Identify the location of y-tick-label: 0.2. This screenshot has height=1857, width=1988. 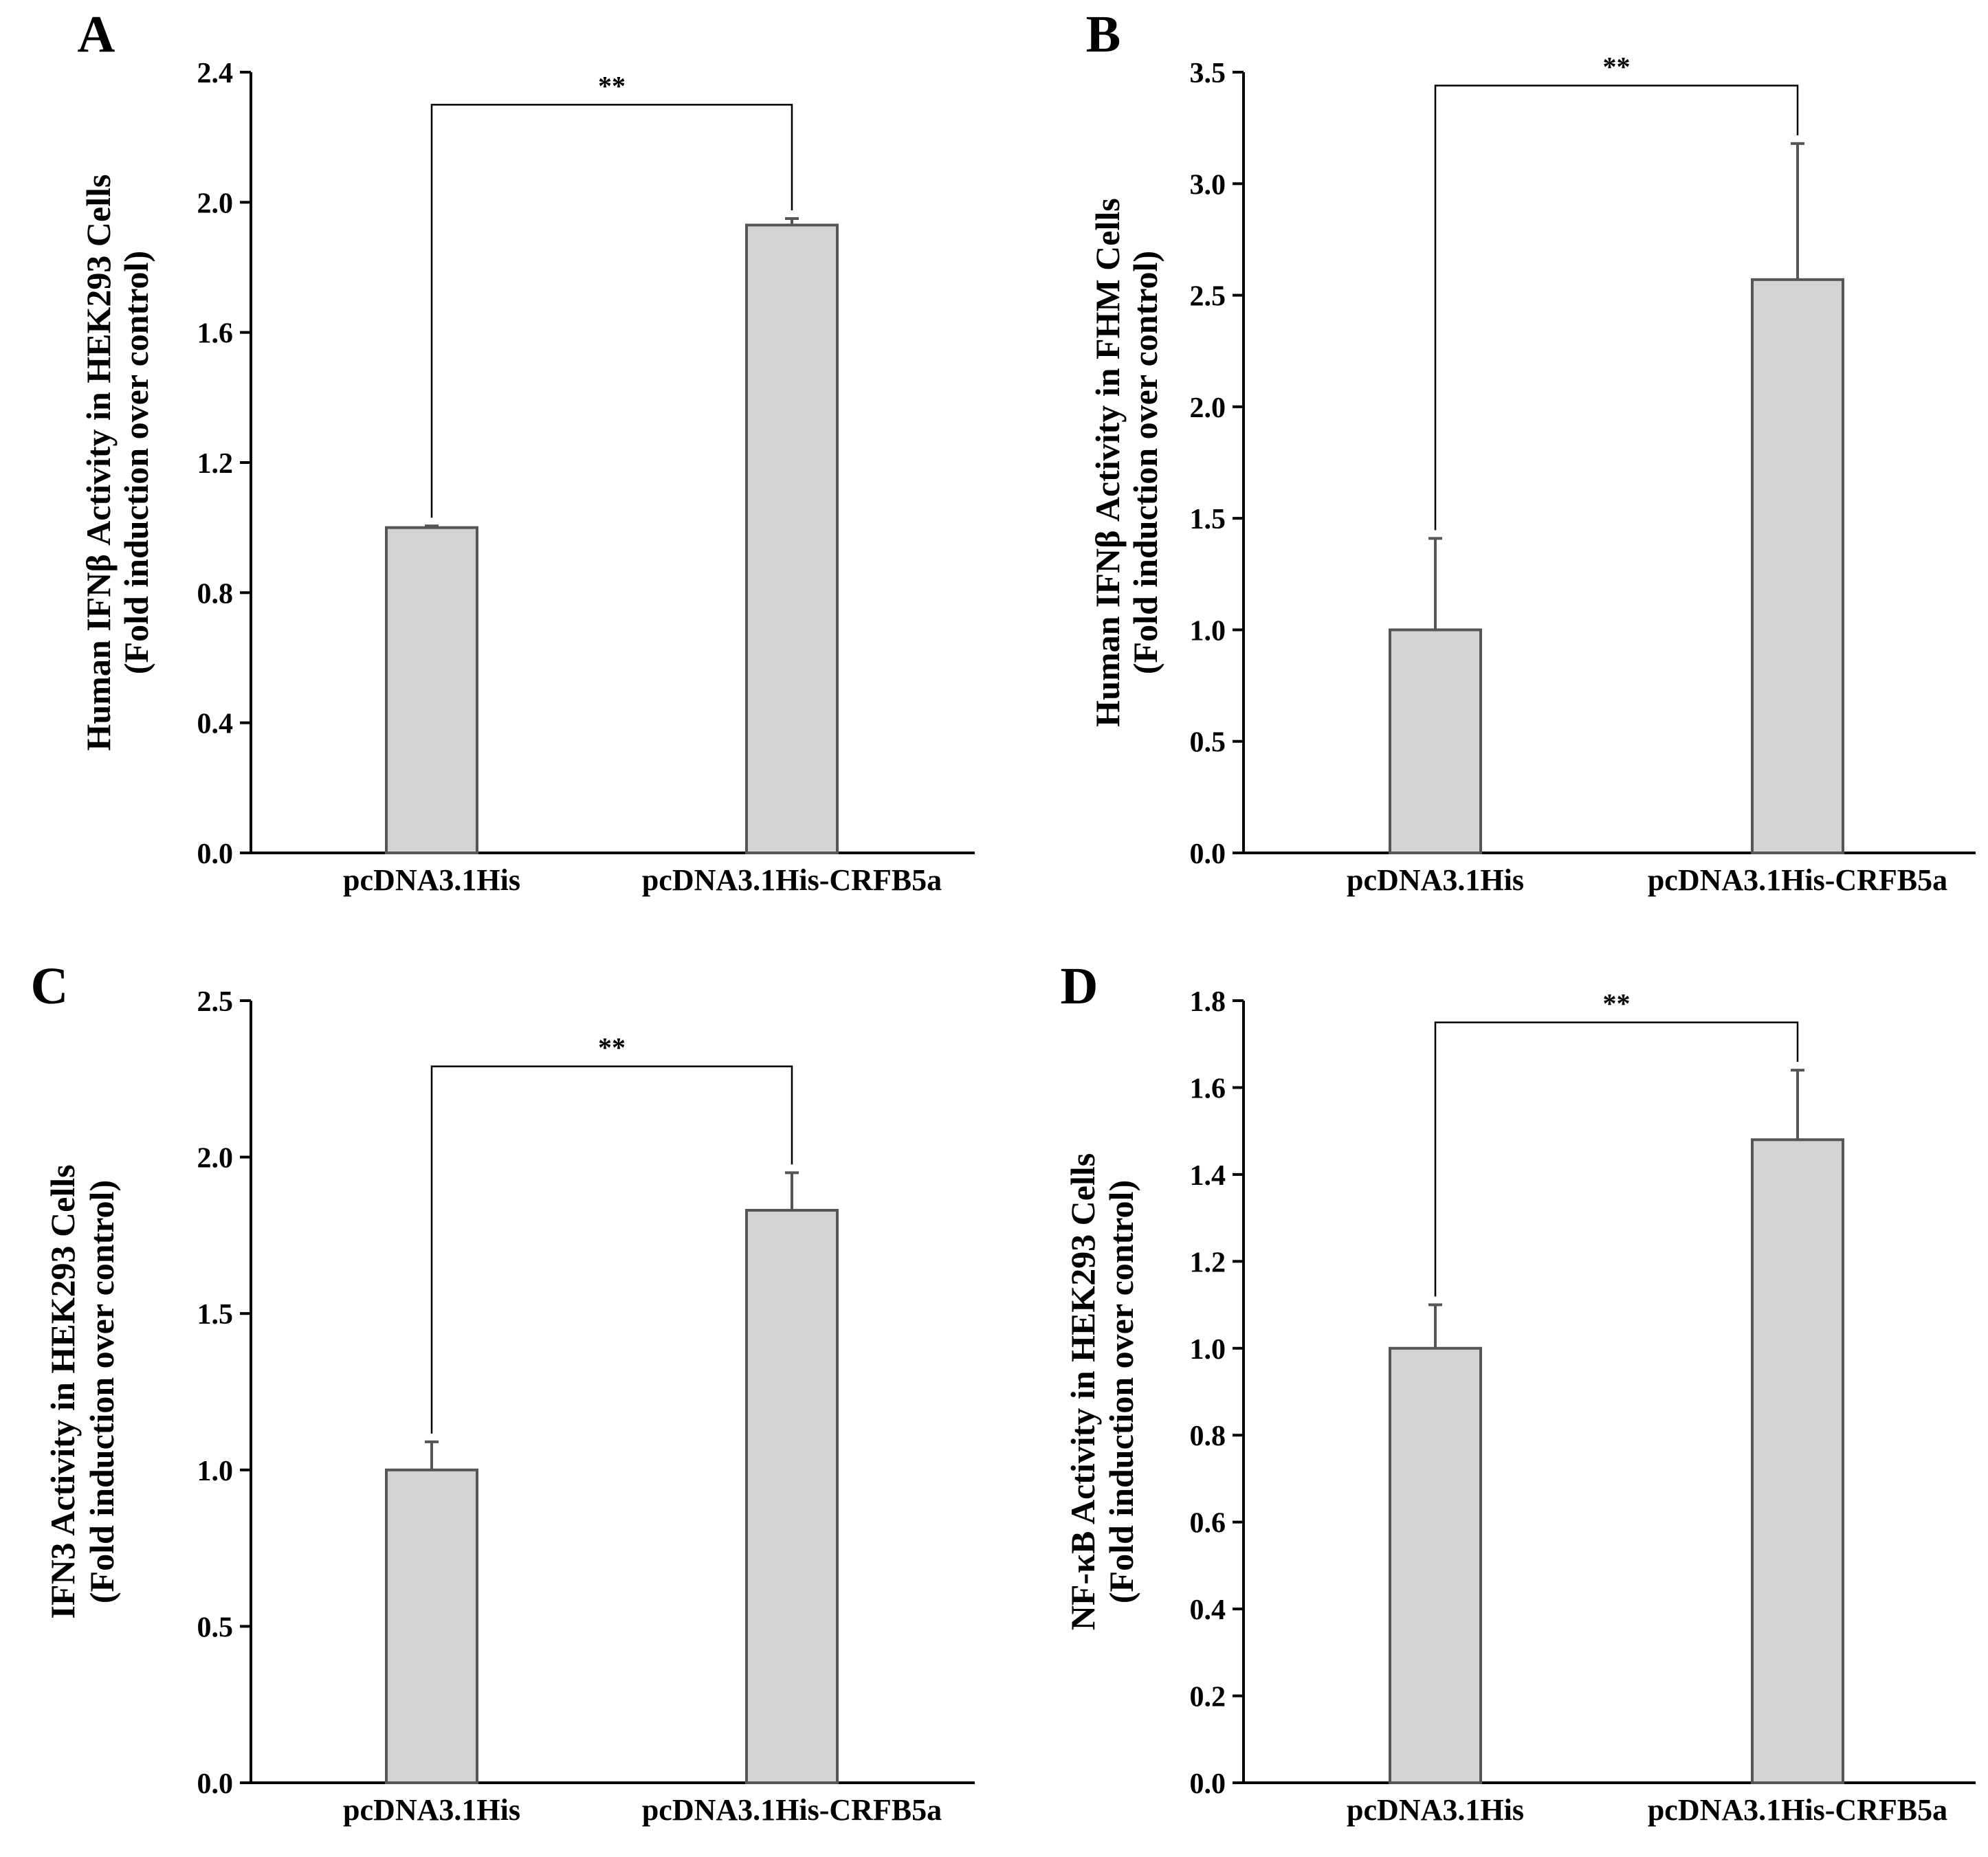
(1208, 1697).